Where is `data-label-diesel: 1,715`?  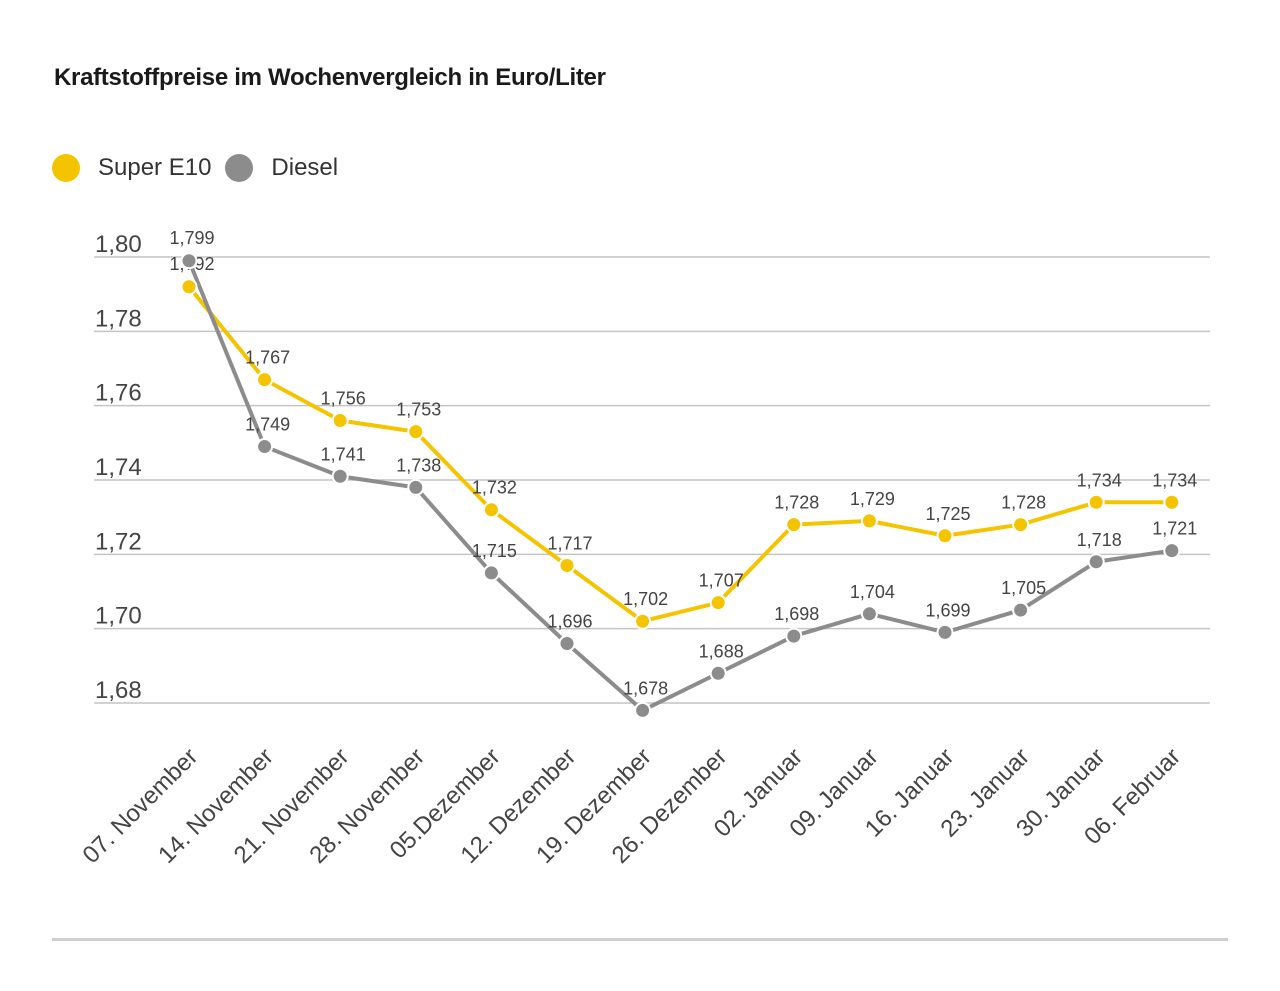 data-label-diesel: 1,715 is located at coordinates (494, 551).